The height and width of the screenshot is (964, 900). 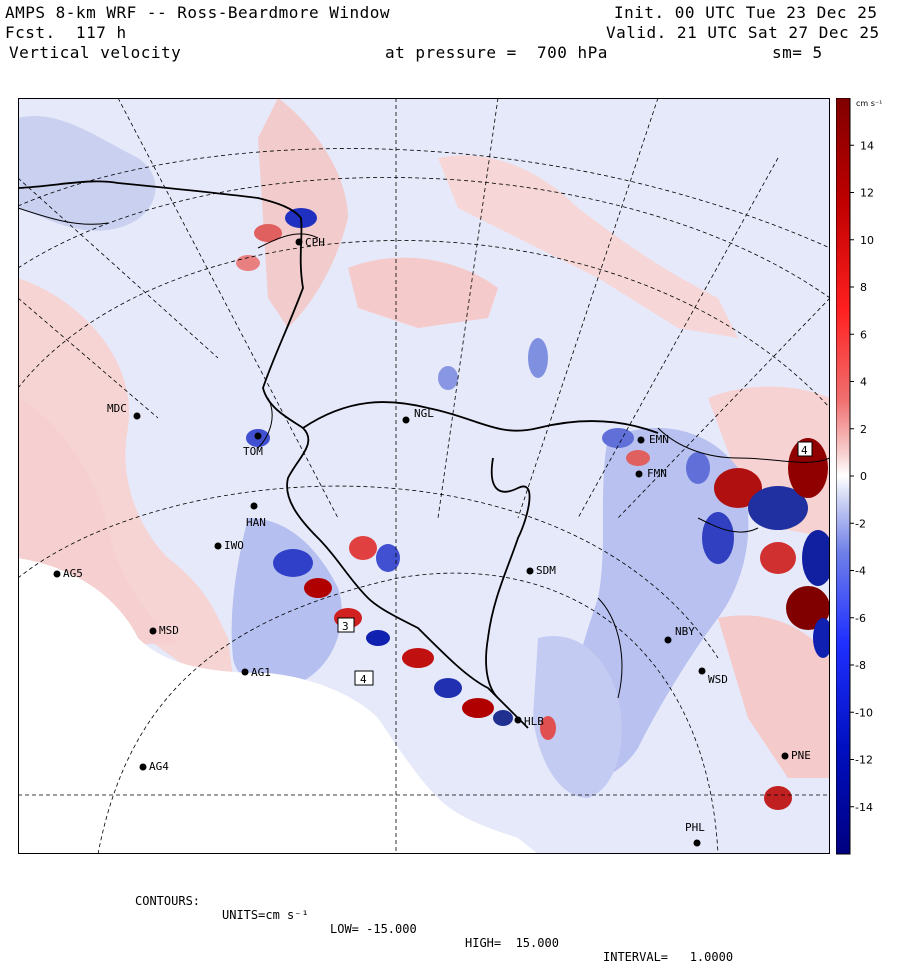 What do you see at coordinates (265, 915) in the screenshot?
I see `footer-units: UNITS=cm s⁻¹` at bounding box center [265, 915].